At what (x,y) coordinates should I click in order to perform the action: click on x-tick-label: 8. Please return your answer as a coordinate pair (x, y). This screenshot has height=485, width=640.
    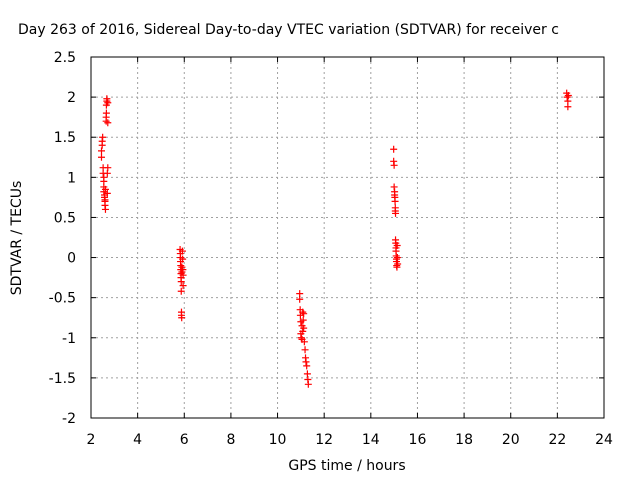
    Looking at the image, I should click on (230, 440).